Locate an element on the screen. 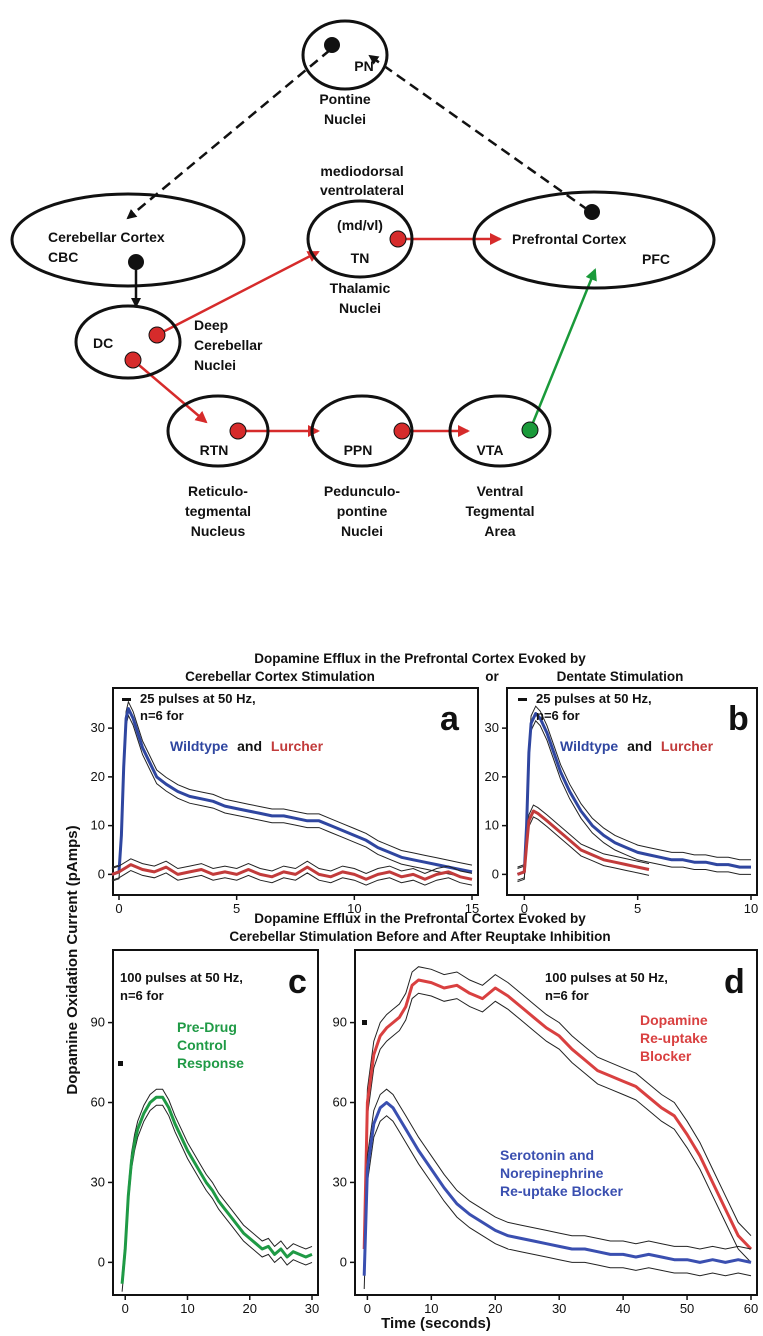 This screenshot has width=763, height=1336. edge-pfc-to-pn is located at coordinates (478, 133).